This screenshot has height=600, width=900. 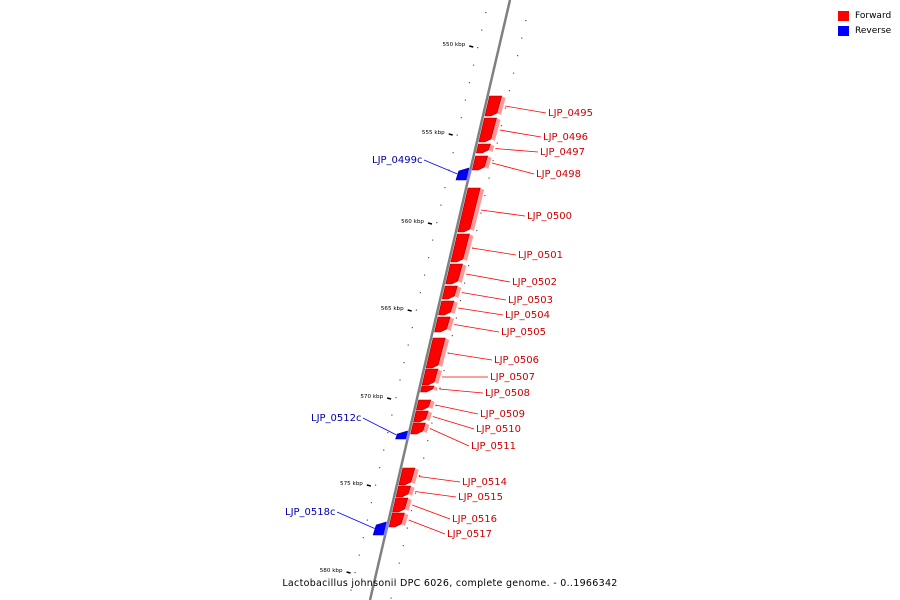 I want to click on gene-label: LJP_0510, so click(x=498, y=429).